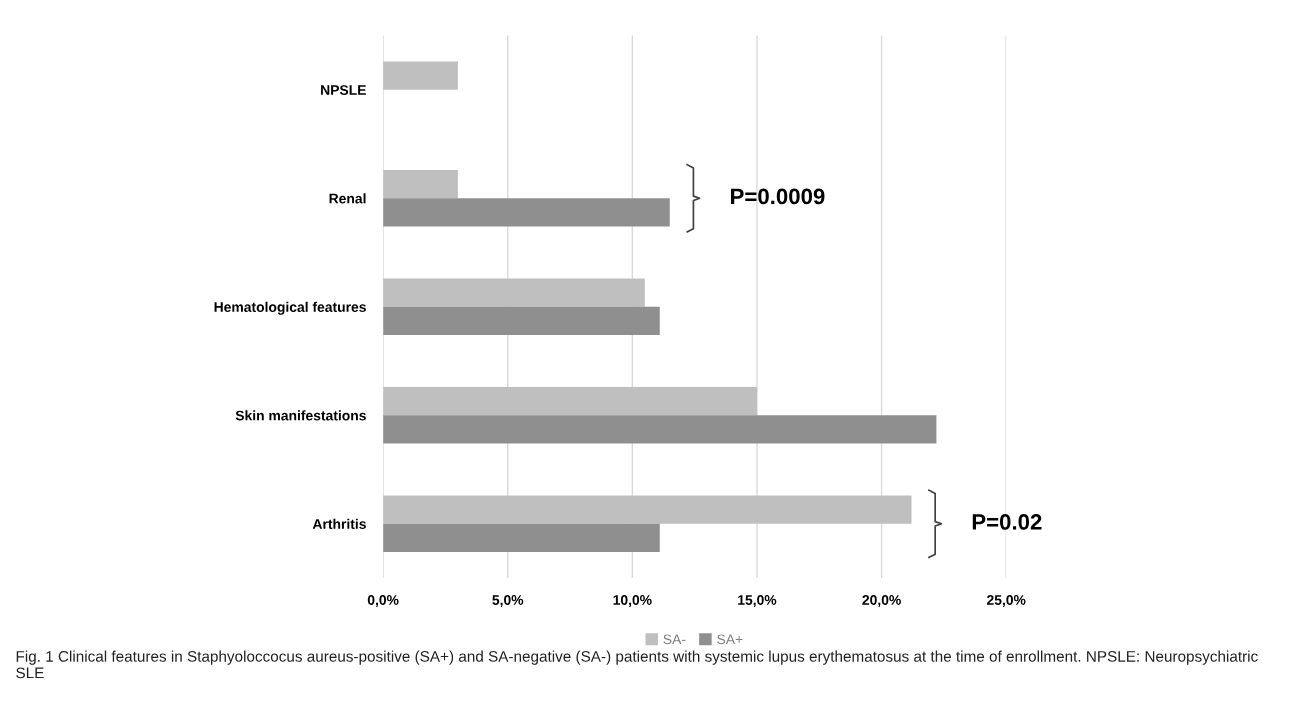  I want to click on x-tick-label: 10,0%, so click(632, 601).